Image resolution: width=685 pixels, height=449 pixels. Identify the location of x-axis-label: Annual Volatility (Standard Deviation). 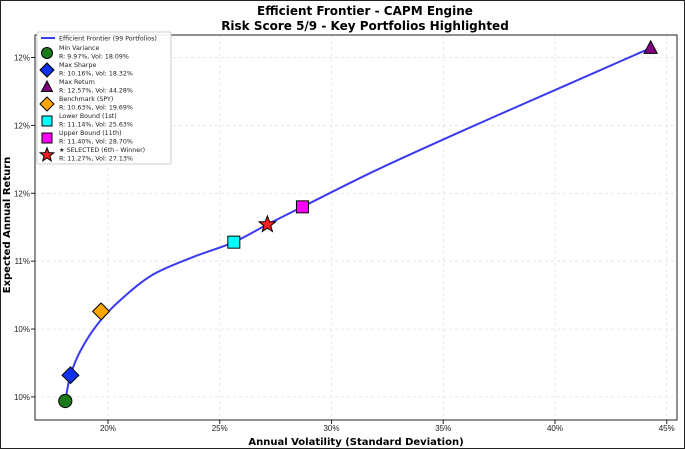
(355, 442).